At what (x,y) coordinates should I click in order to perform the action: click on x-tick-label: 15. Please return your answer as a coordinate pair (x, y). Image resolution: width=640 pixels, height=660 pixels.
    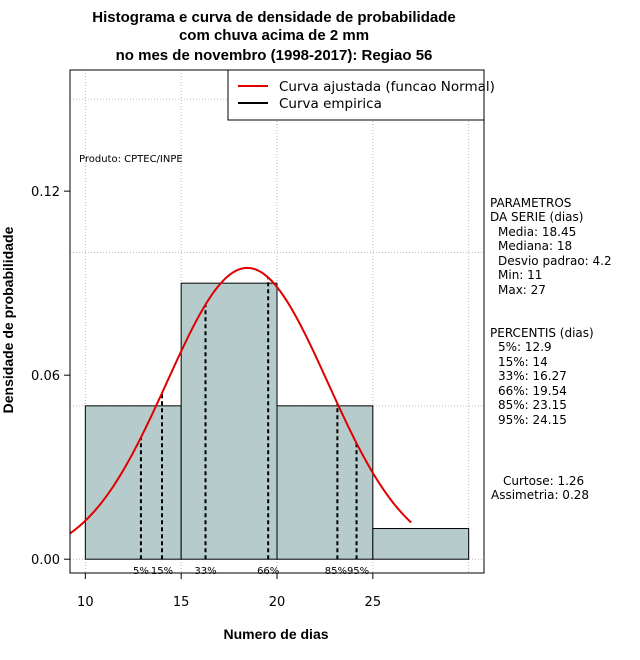
    Looking at the image, I should click on (181, 602).